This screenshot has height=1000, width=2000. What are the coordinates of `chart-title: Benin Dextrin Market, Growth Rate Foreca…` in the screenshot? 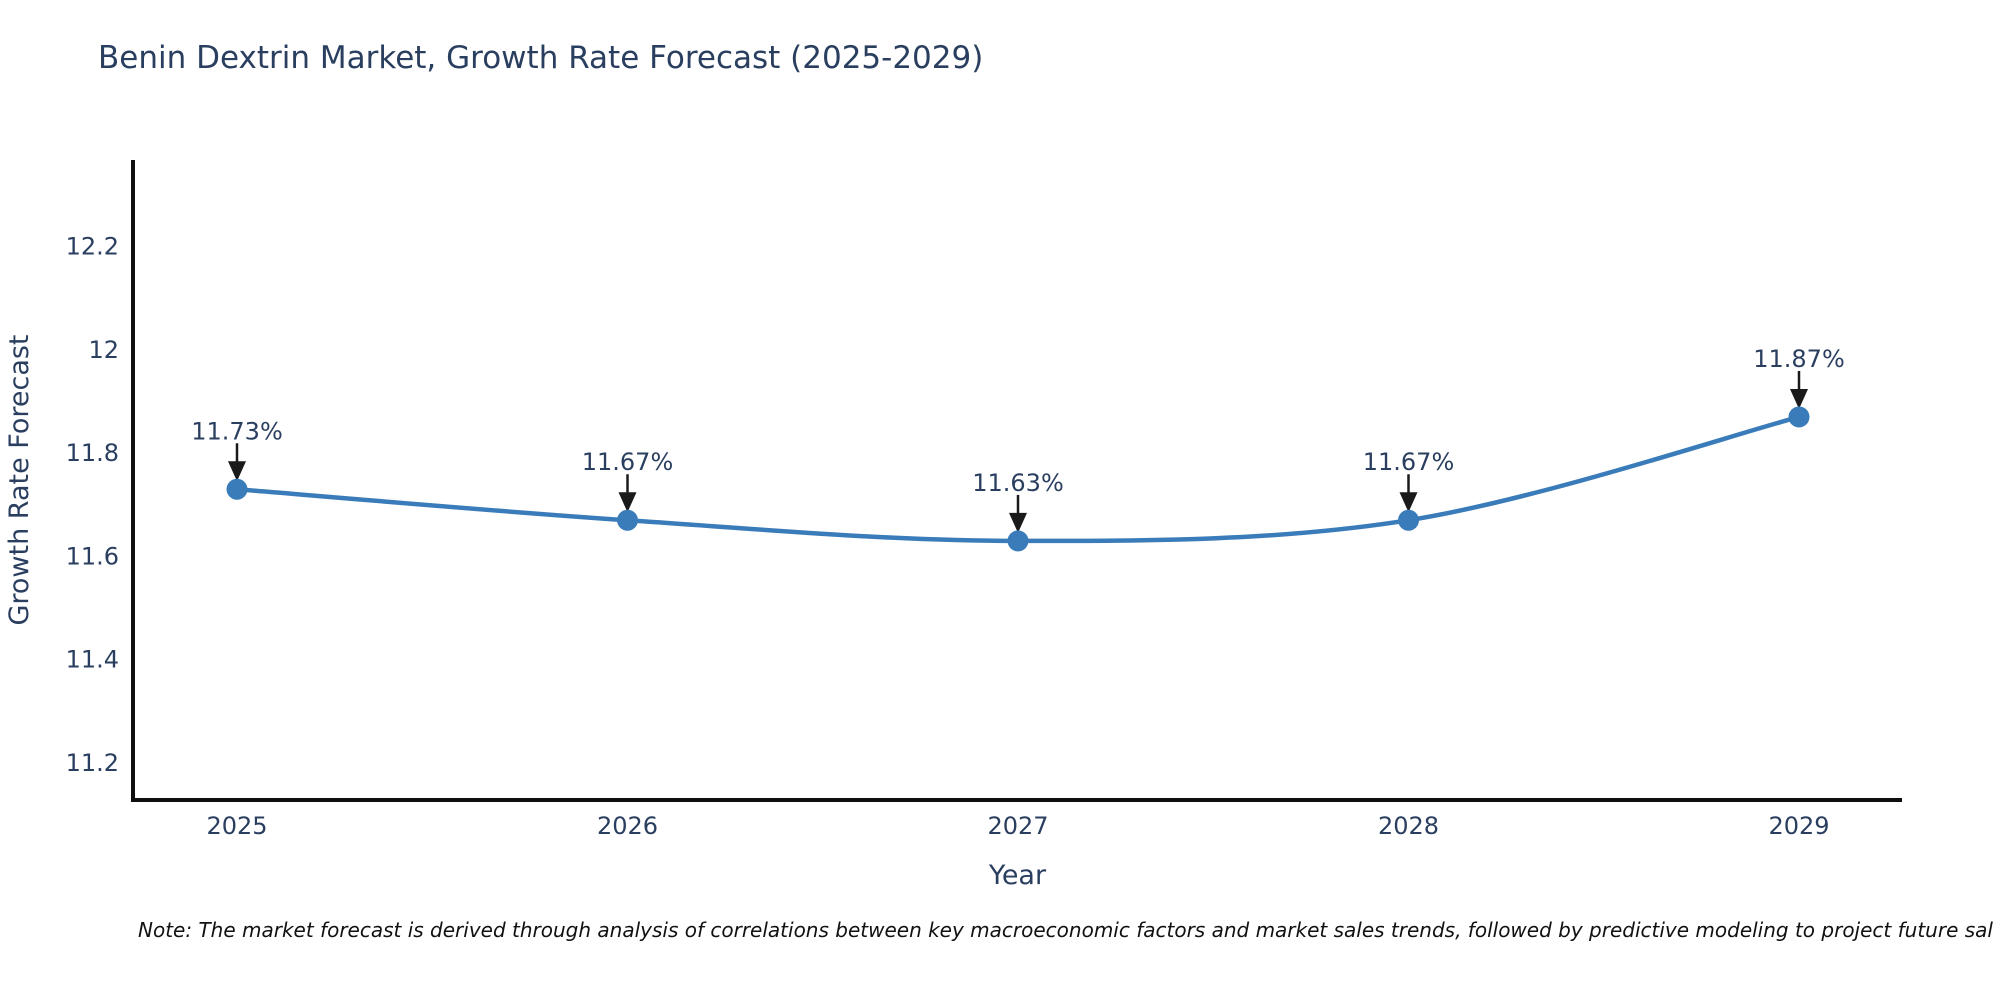 It's located at (541, 58).